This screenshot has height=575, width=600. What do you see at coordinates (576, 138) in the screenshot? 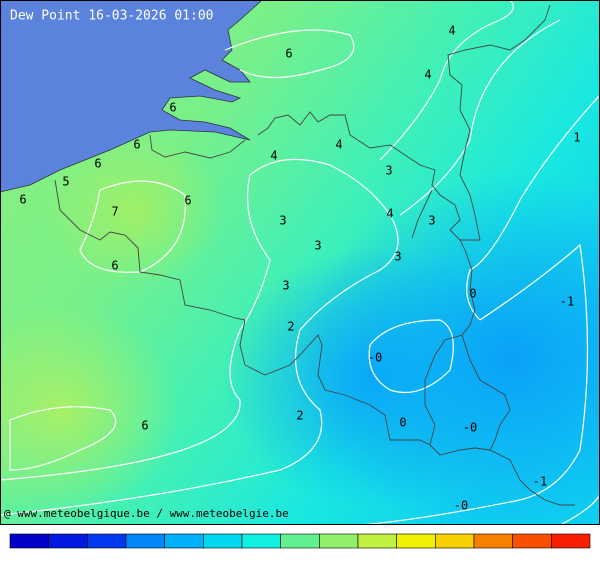
I see `contour-label: 1` at bounding box center [576, 138].